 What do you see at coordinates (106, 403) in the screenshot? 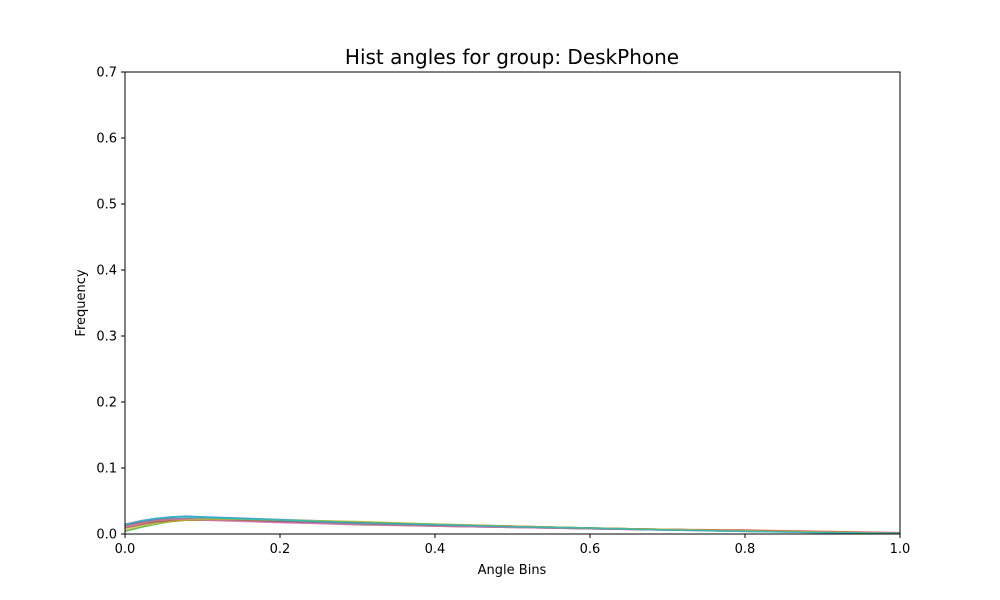
I see `y-tick-label: 0.2` at bounding box center [106, 403].